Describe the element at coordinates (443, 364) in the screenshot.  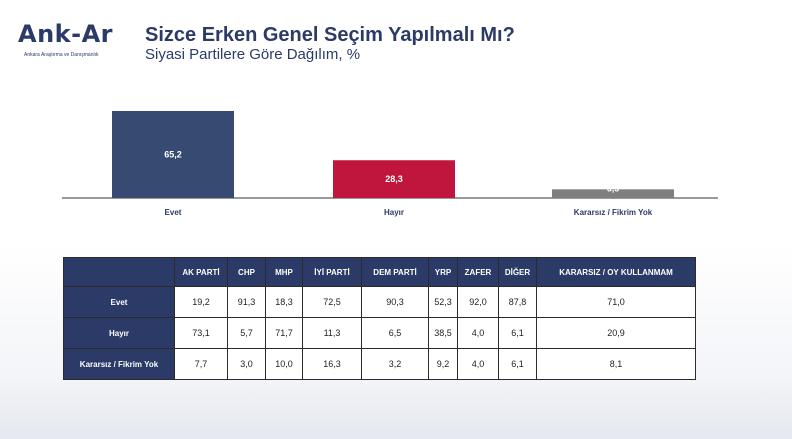
I see `table-cell: 9,2` at that location.